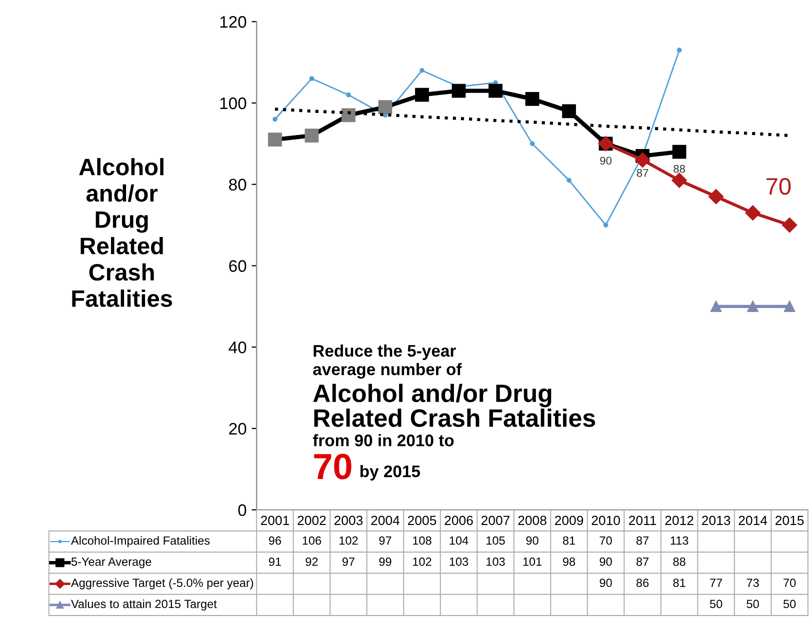 This screenshot has width=812, height=618. I want to click on annotation: 88, so click(679, 168).